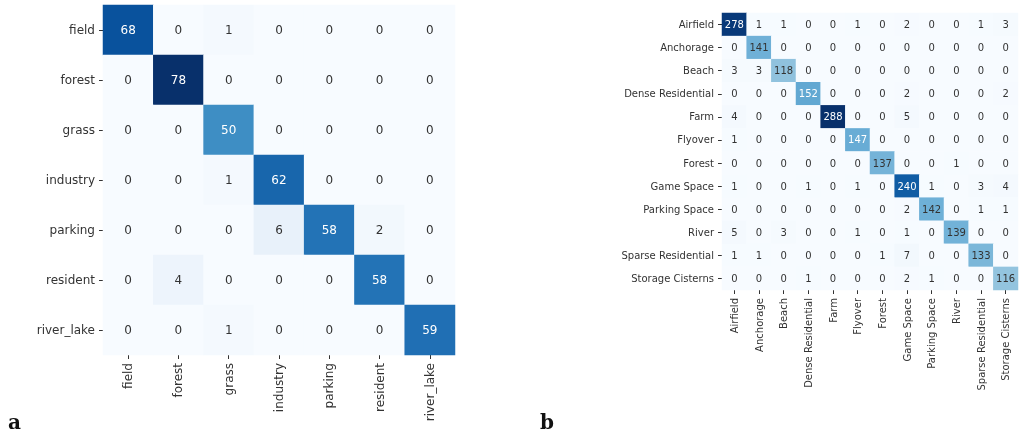 The height and width of the screenshot is (440, 1026). Describe the element at coordinates (759, 48) in the screenshot. I see `data-label: 141` at that location.